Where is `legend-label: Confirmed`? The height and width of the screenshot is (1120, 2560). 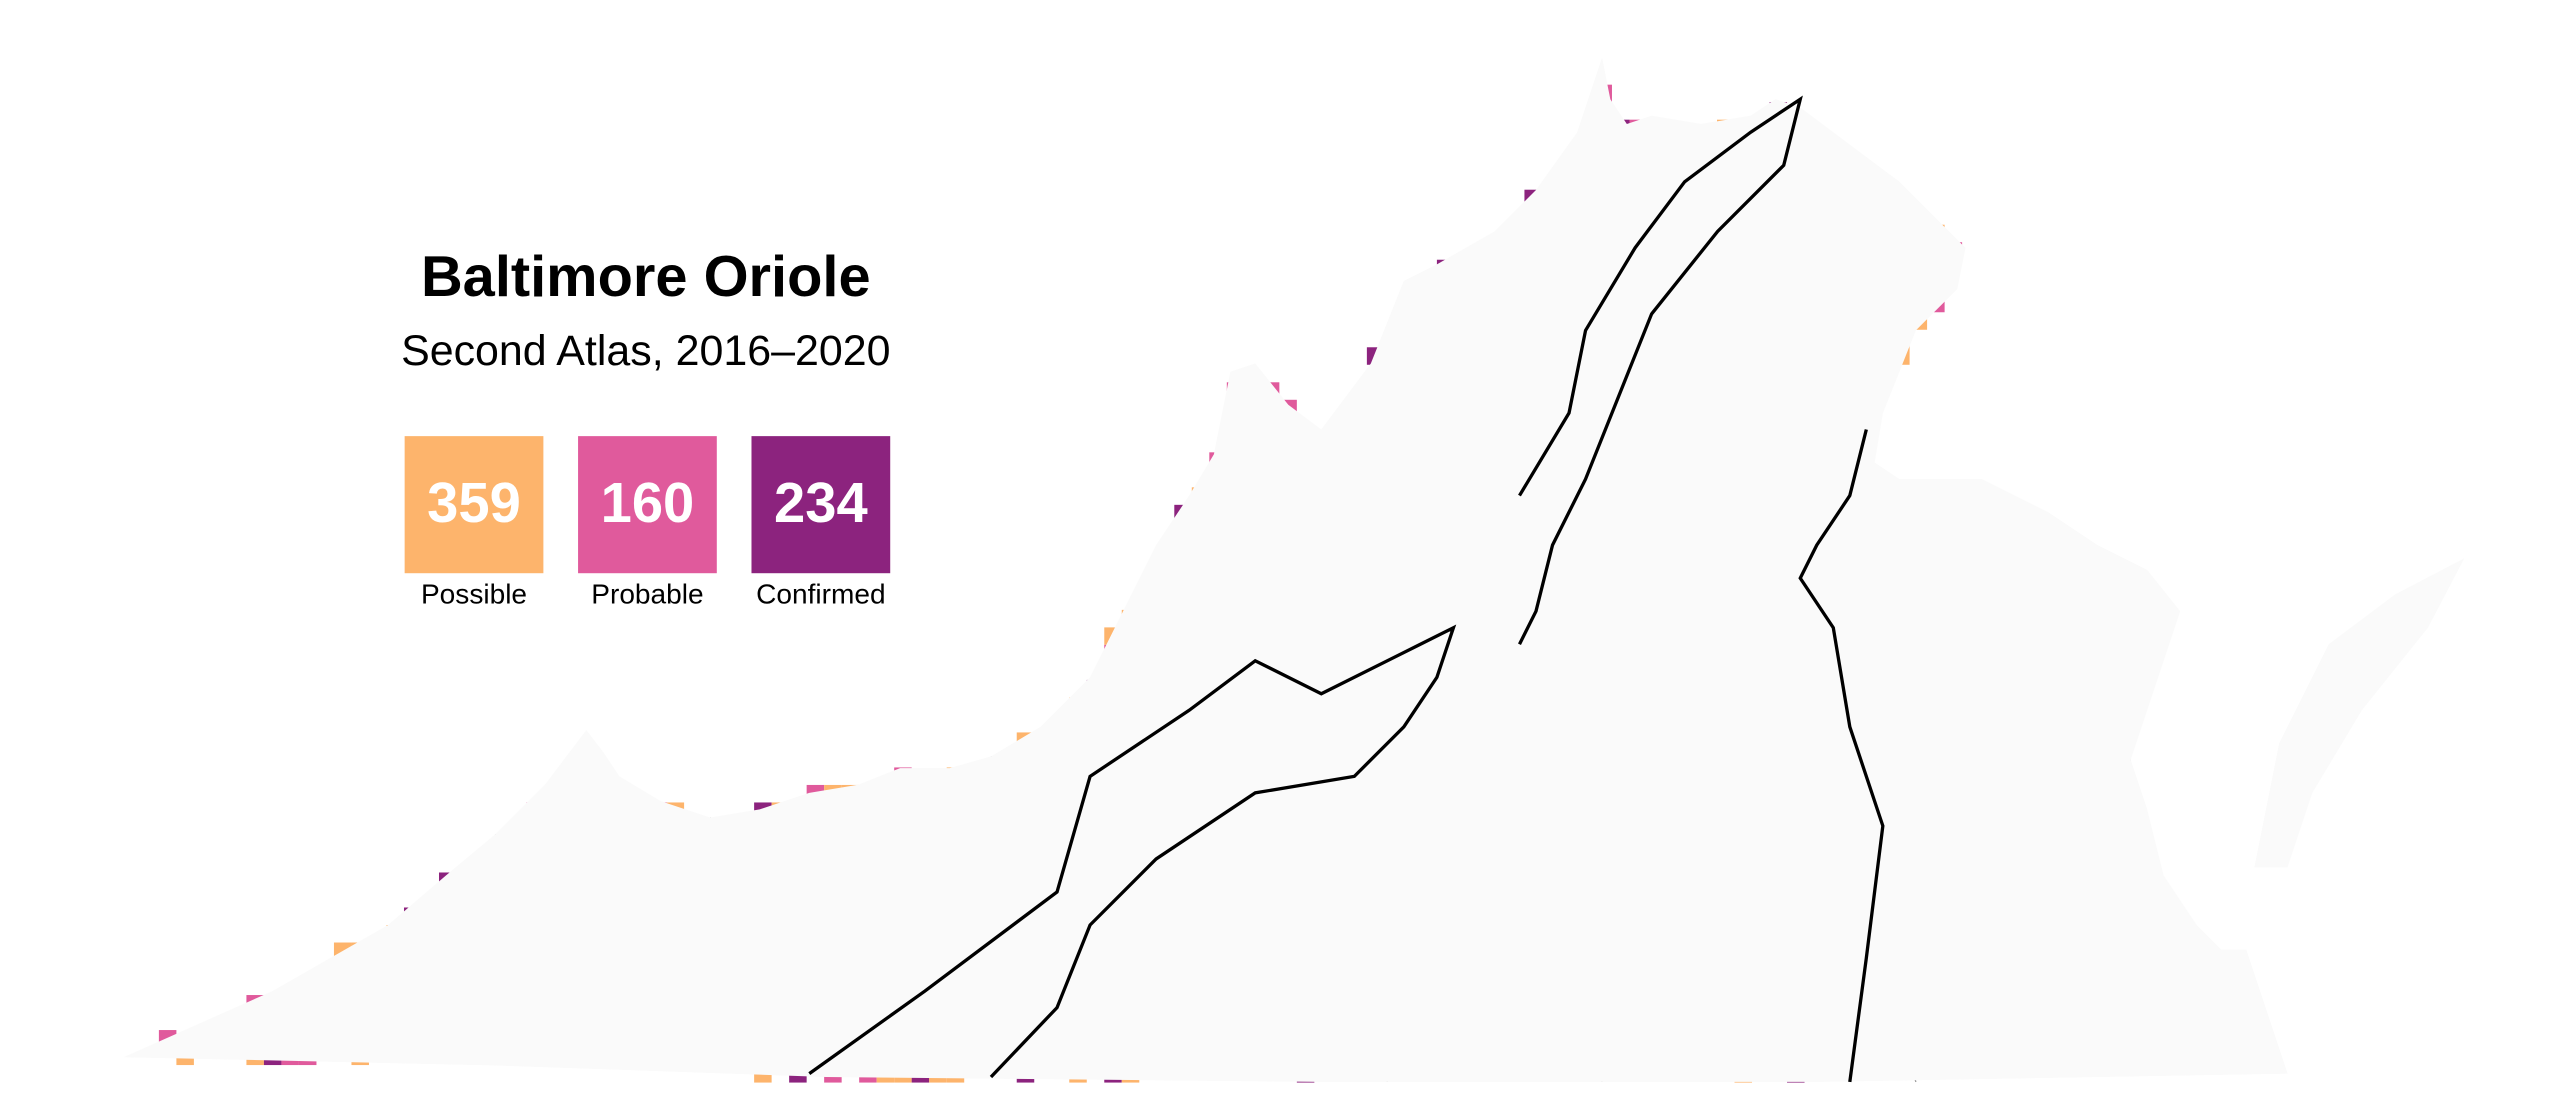 legend-label: Confirmed is located at coordinates (820, 594).